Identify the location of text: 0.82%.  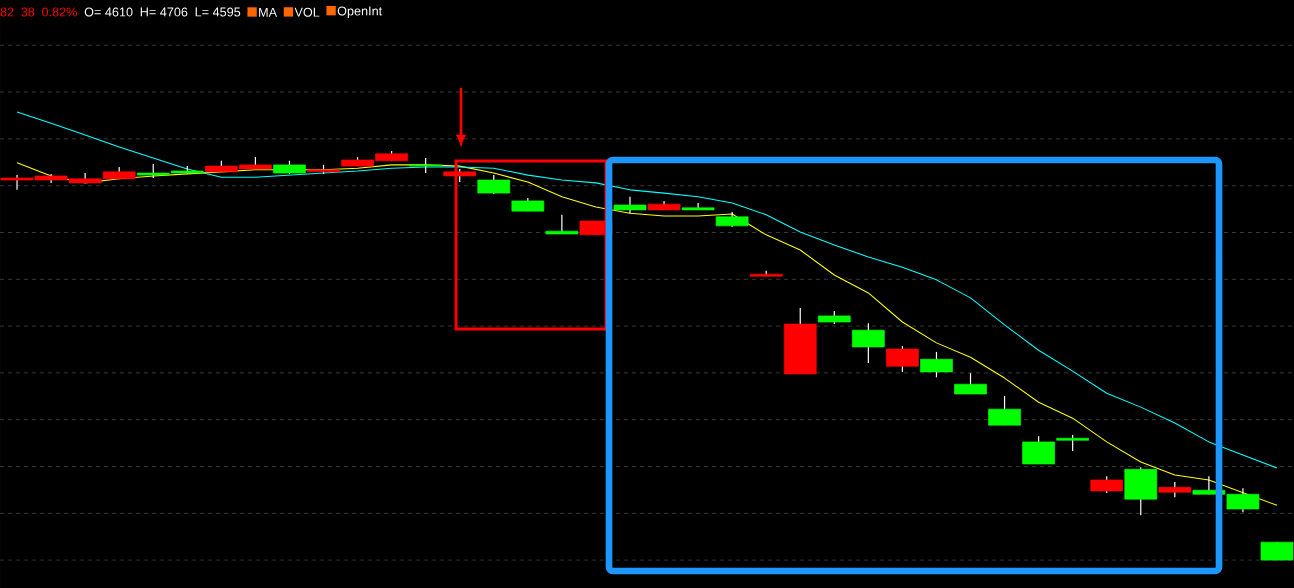
(59, 12).